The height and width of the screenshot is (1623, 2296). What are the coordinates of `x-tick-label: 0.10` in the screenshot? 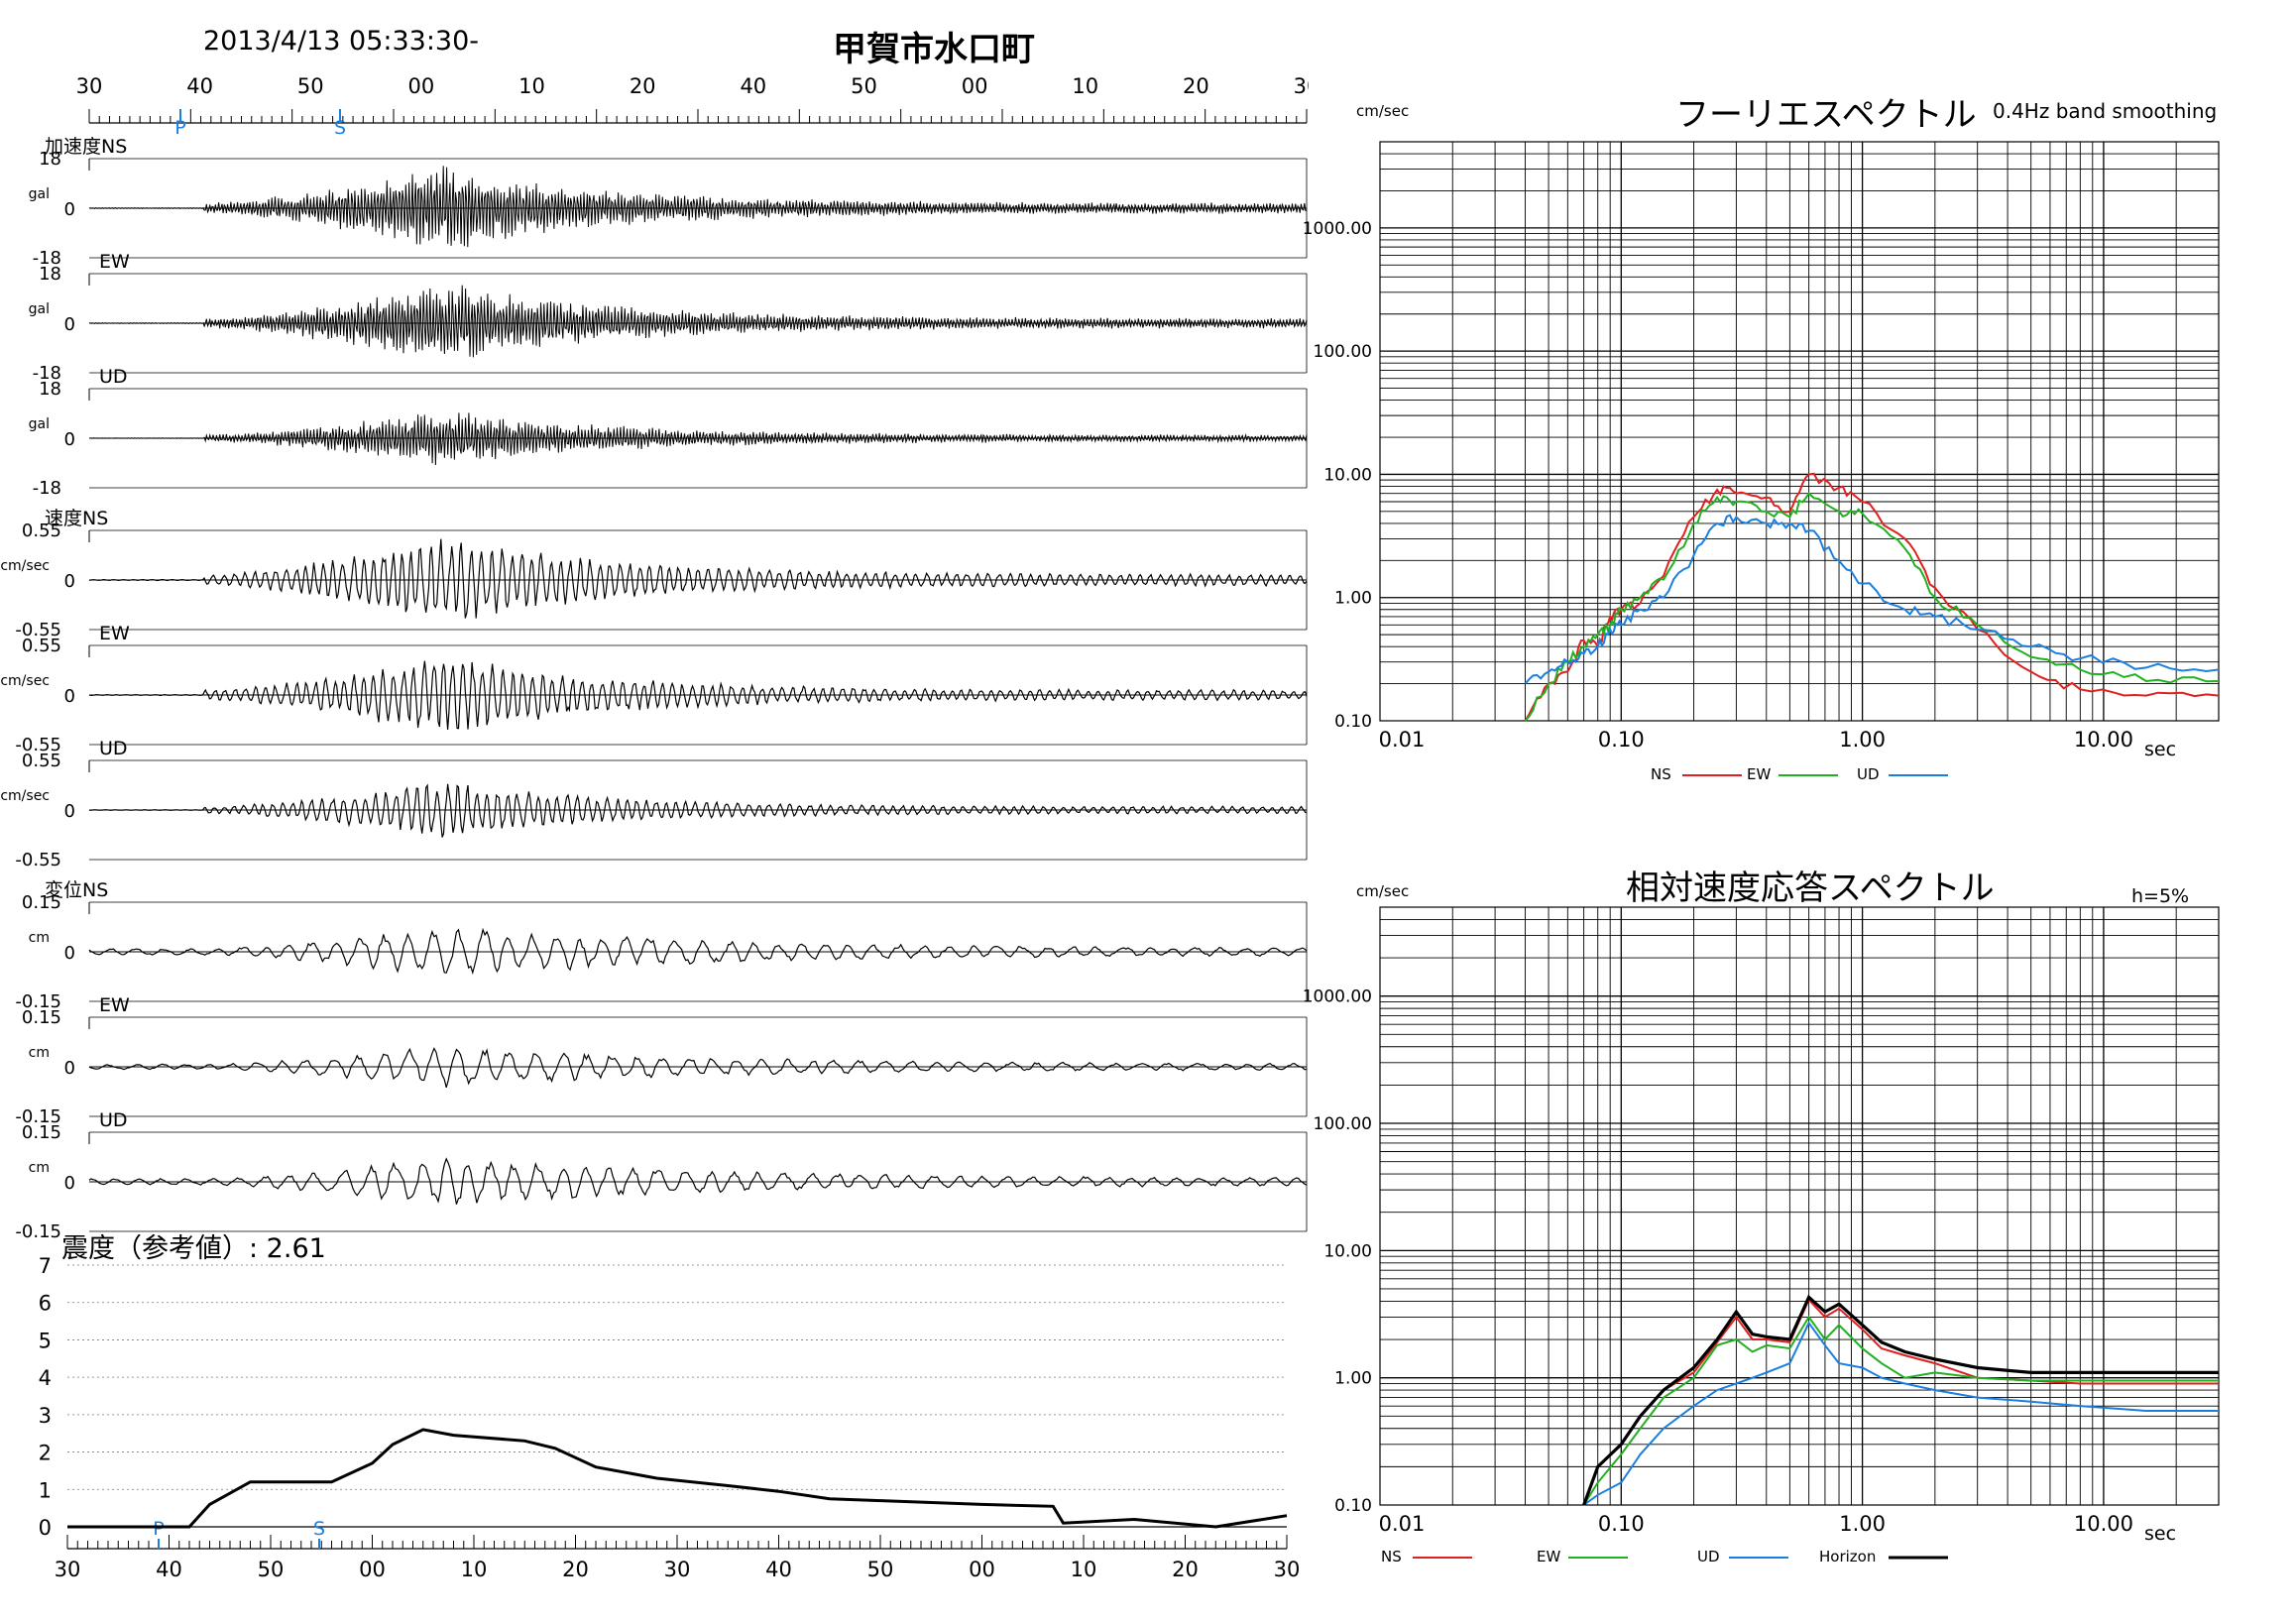 It's located at (1621, 740).